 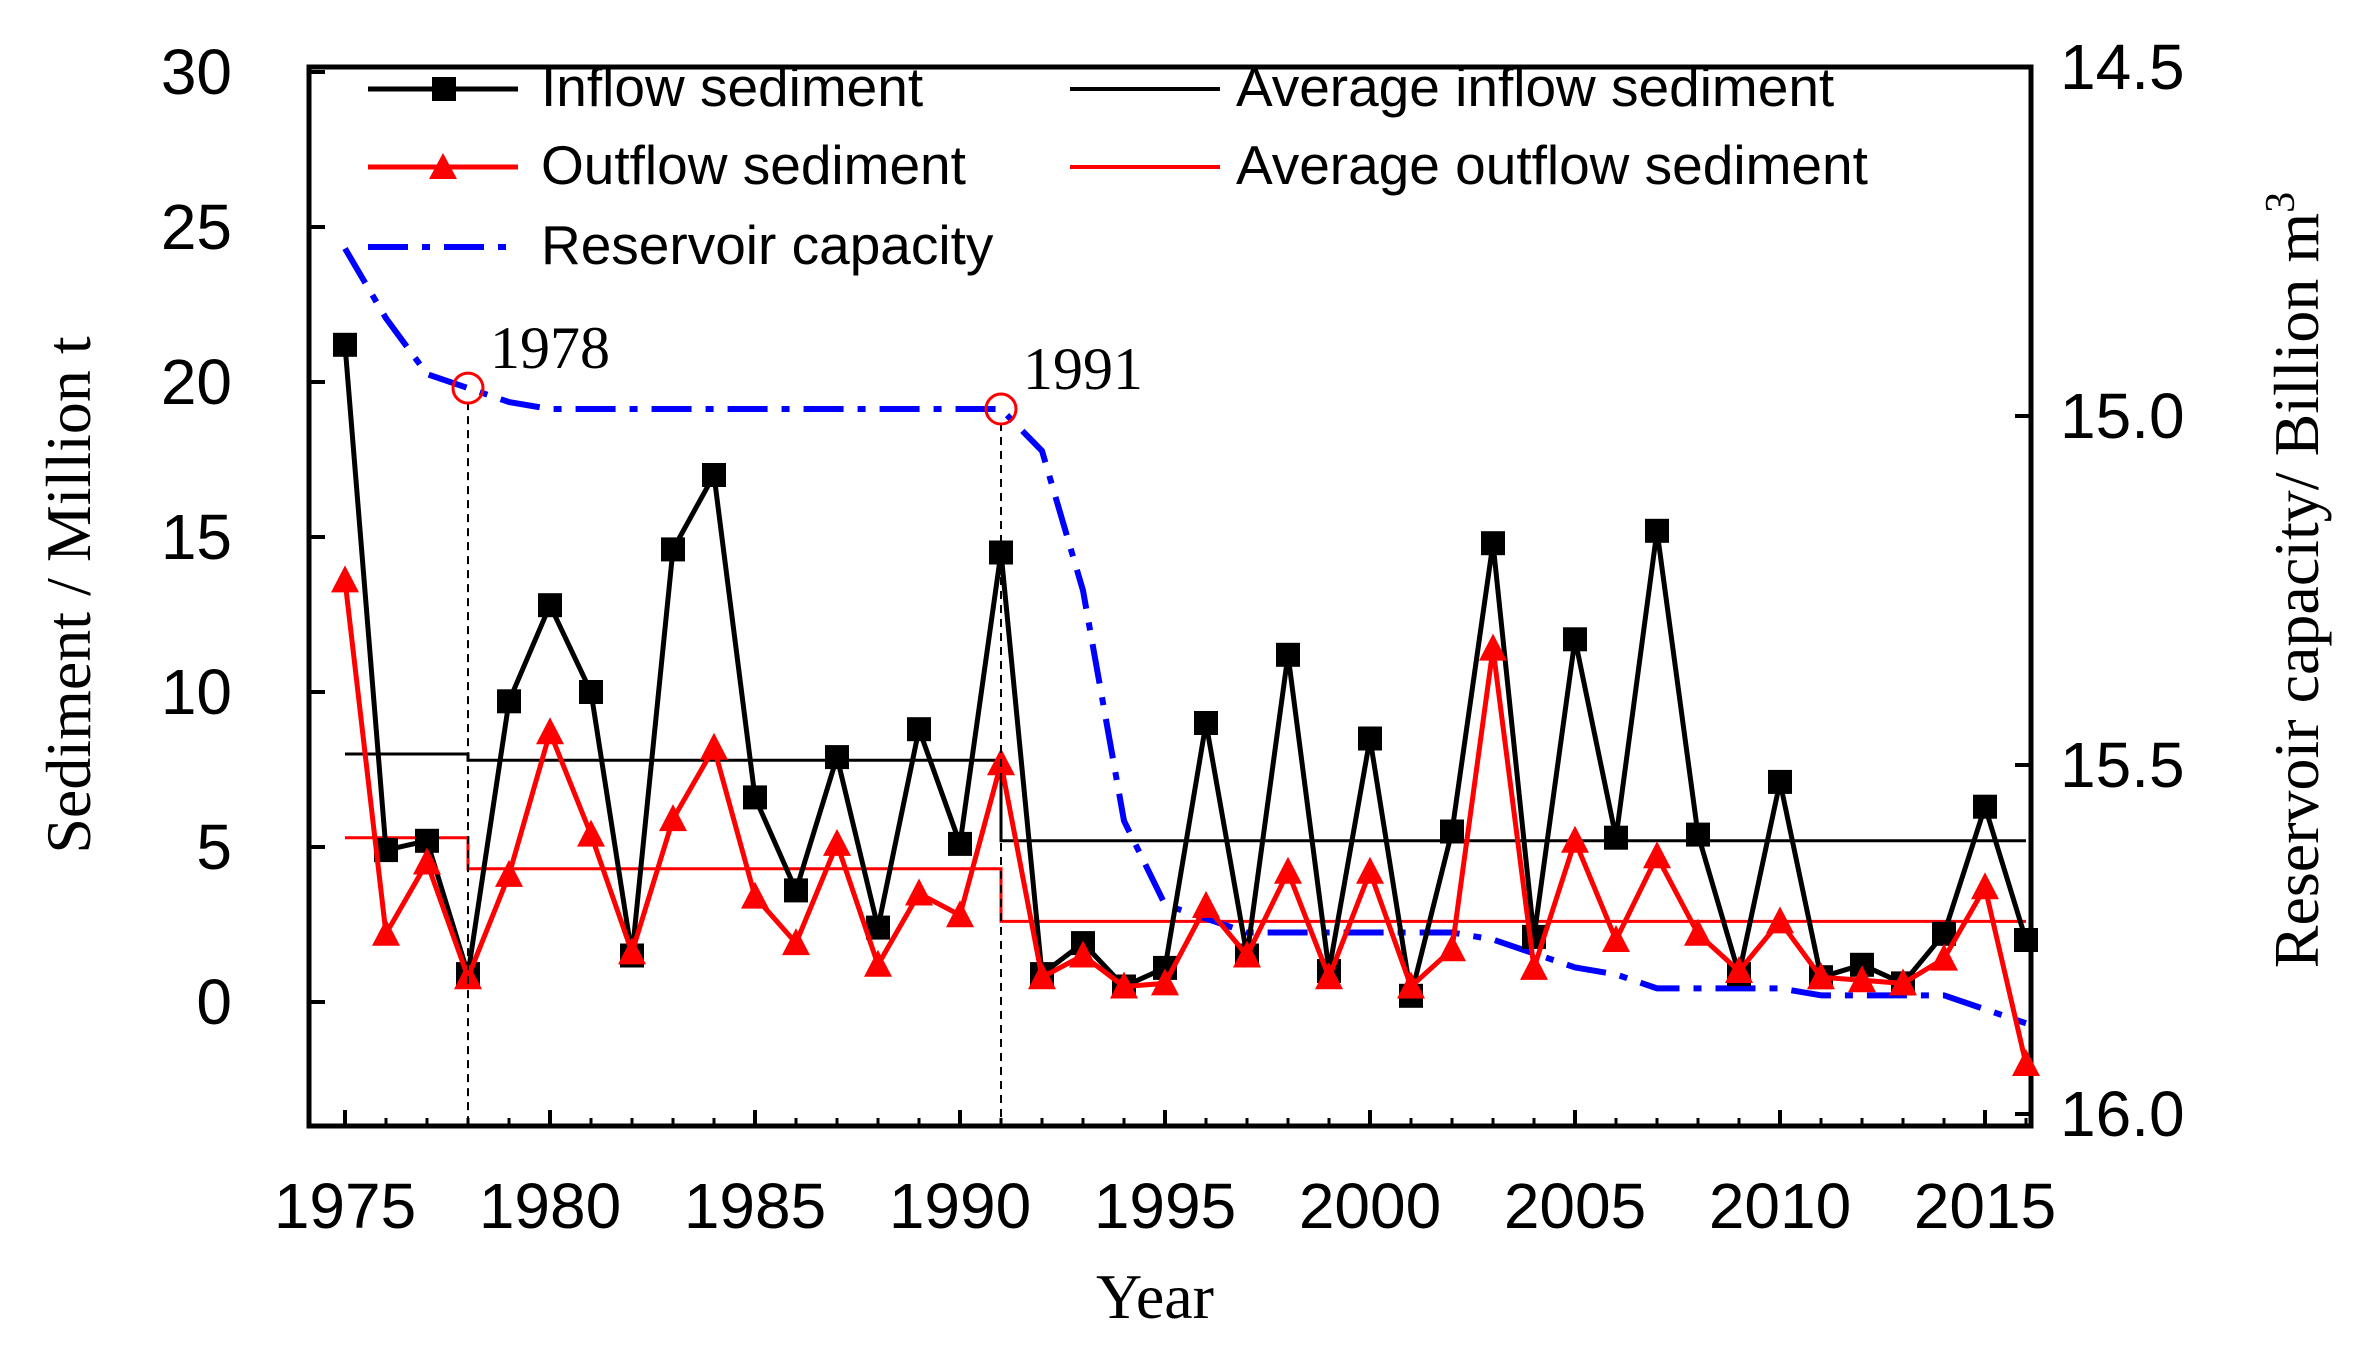 I want to click on legend-outflow-label: Outflow sediment, so click(x=753, y=165).